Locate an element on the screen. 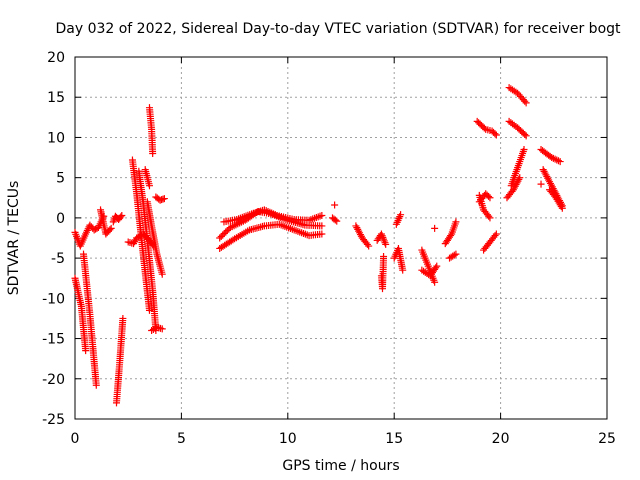 This screenshot has width=640, height=480. y-axis-label: SDTVAR / TECUs is located at coordinates (14, 238).